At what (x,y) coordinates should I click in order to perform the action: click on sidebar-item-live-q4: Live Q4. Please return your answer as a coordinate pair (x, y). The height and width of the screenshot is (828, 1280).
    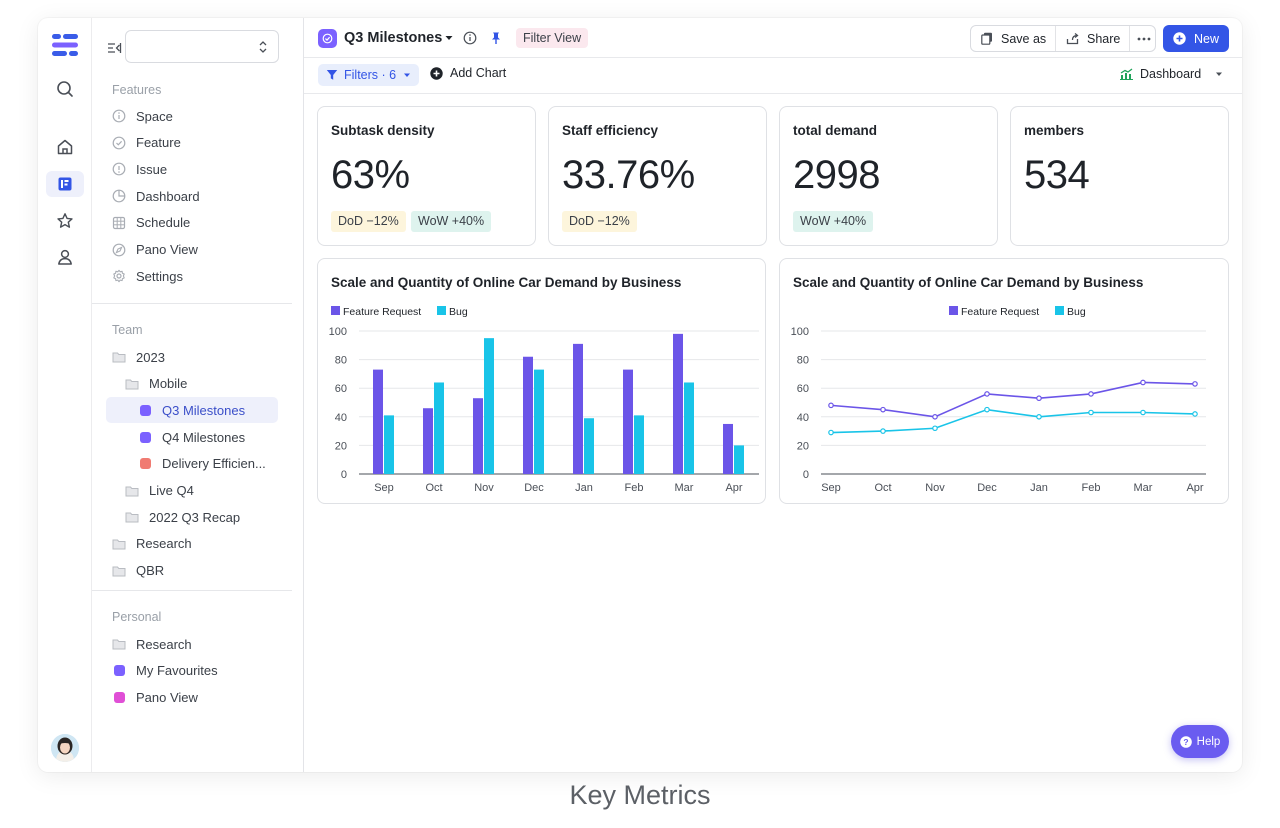
    Looking at the image, I should click on (192, 491).